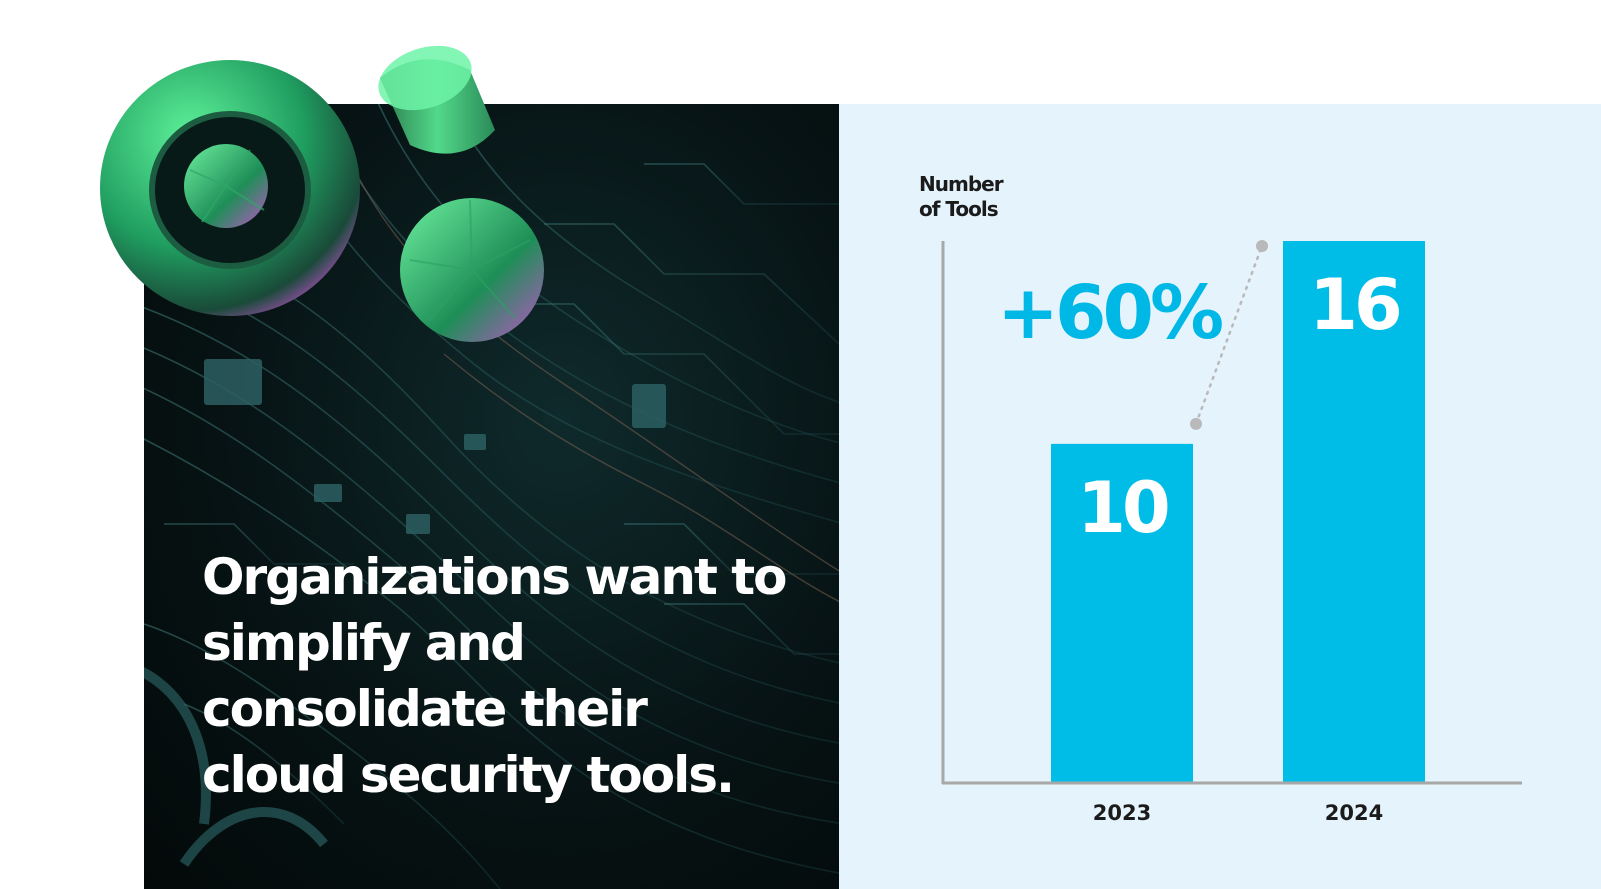 The image size is (1601, 889). What do you see at coordinates (226, 186) in the screenshot?
I see `cone-shape` at bounding box center [226, 186].